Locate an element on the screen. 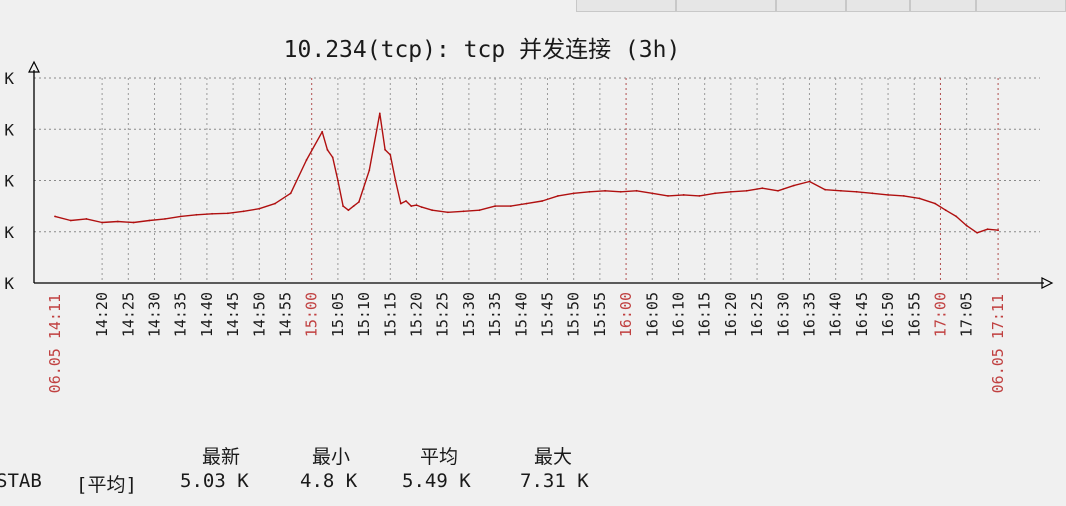  x-tick-label: 16:55 is located at coordinates (914, 314).